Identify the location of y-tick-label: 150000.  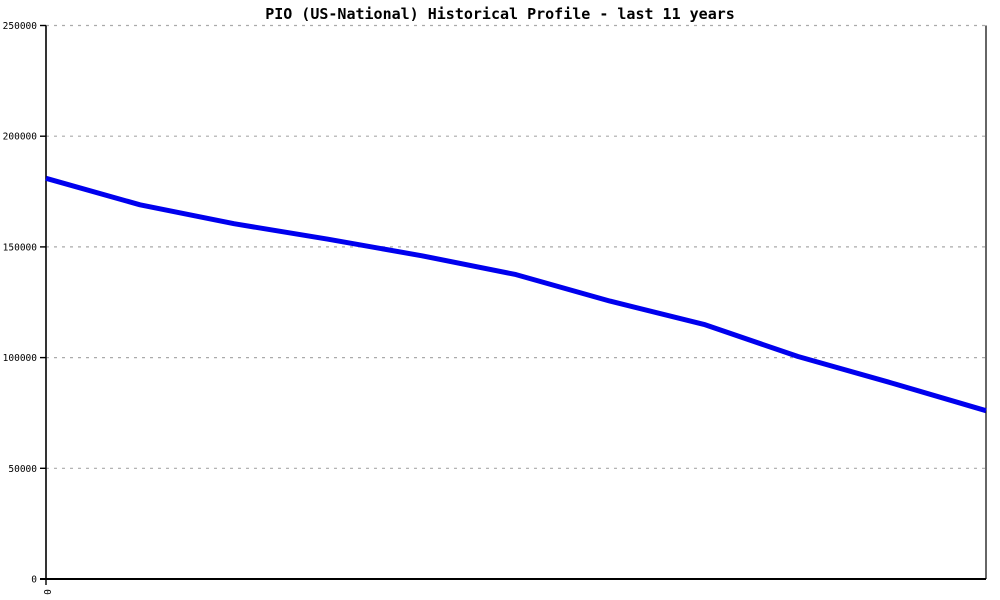
(20, 247).